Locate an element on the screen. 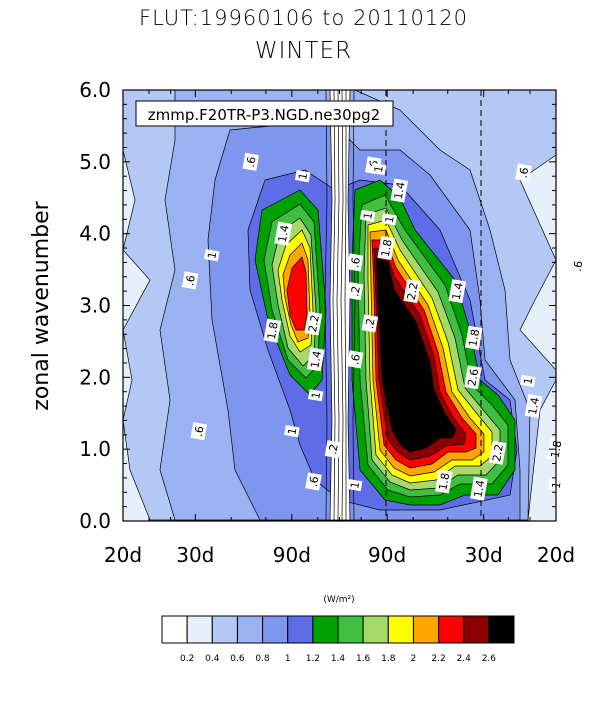  chart-title: FLUT:19960106 to 20110120 is located at coordinates (303, 18).